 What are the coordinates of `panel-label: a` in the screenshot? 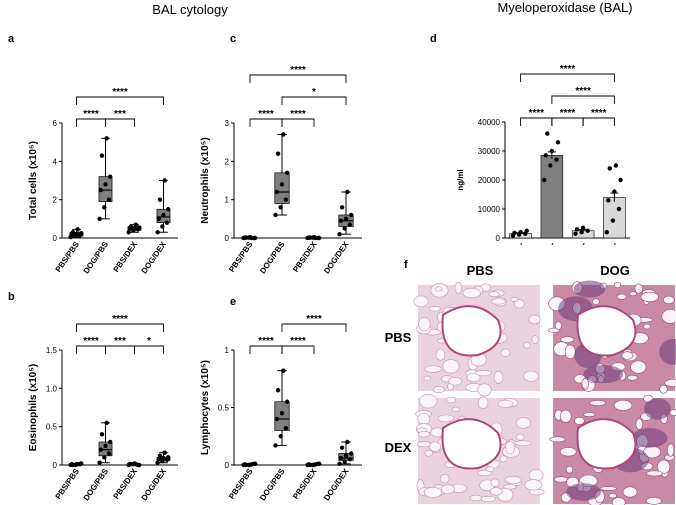 It's located at (11, 39).